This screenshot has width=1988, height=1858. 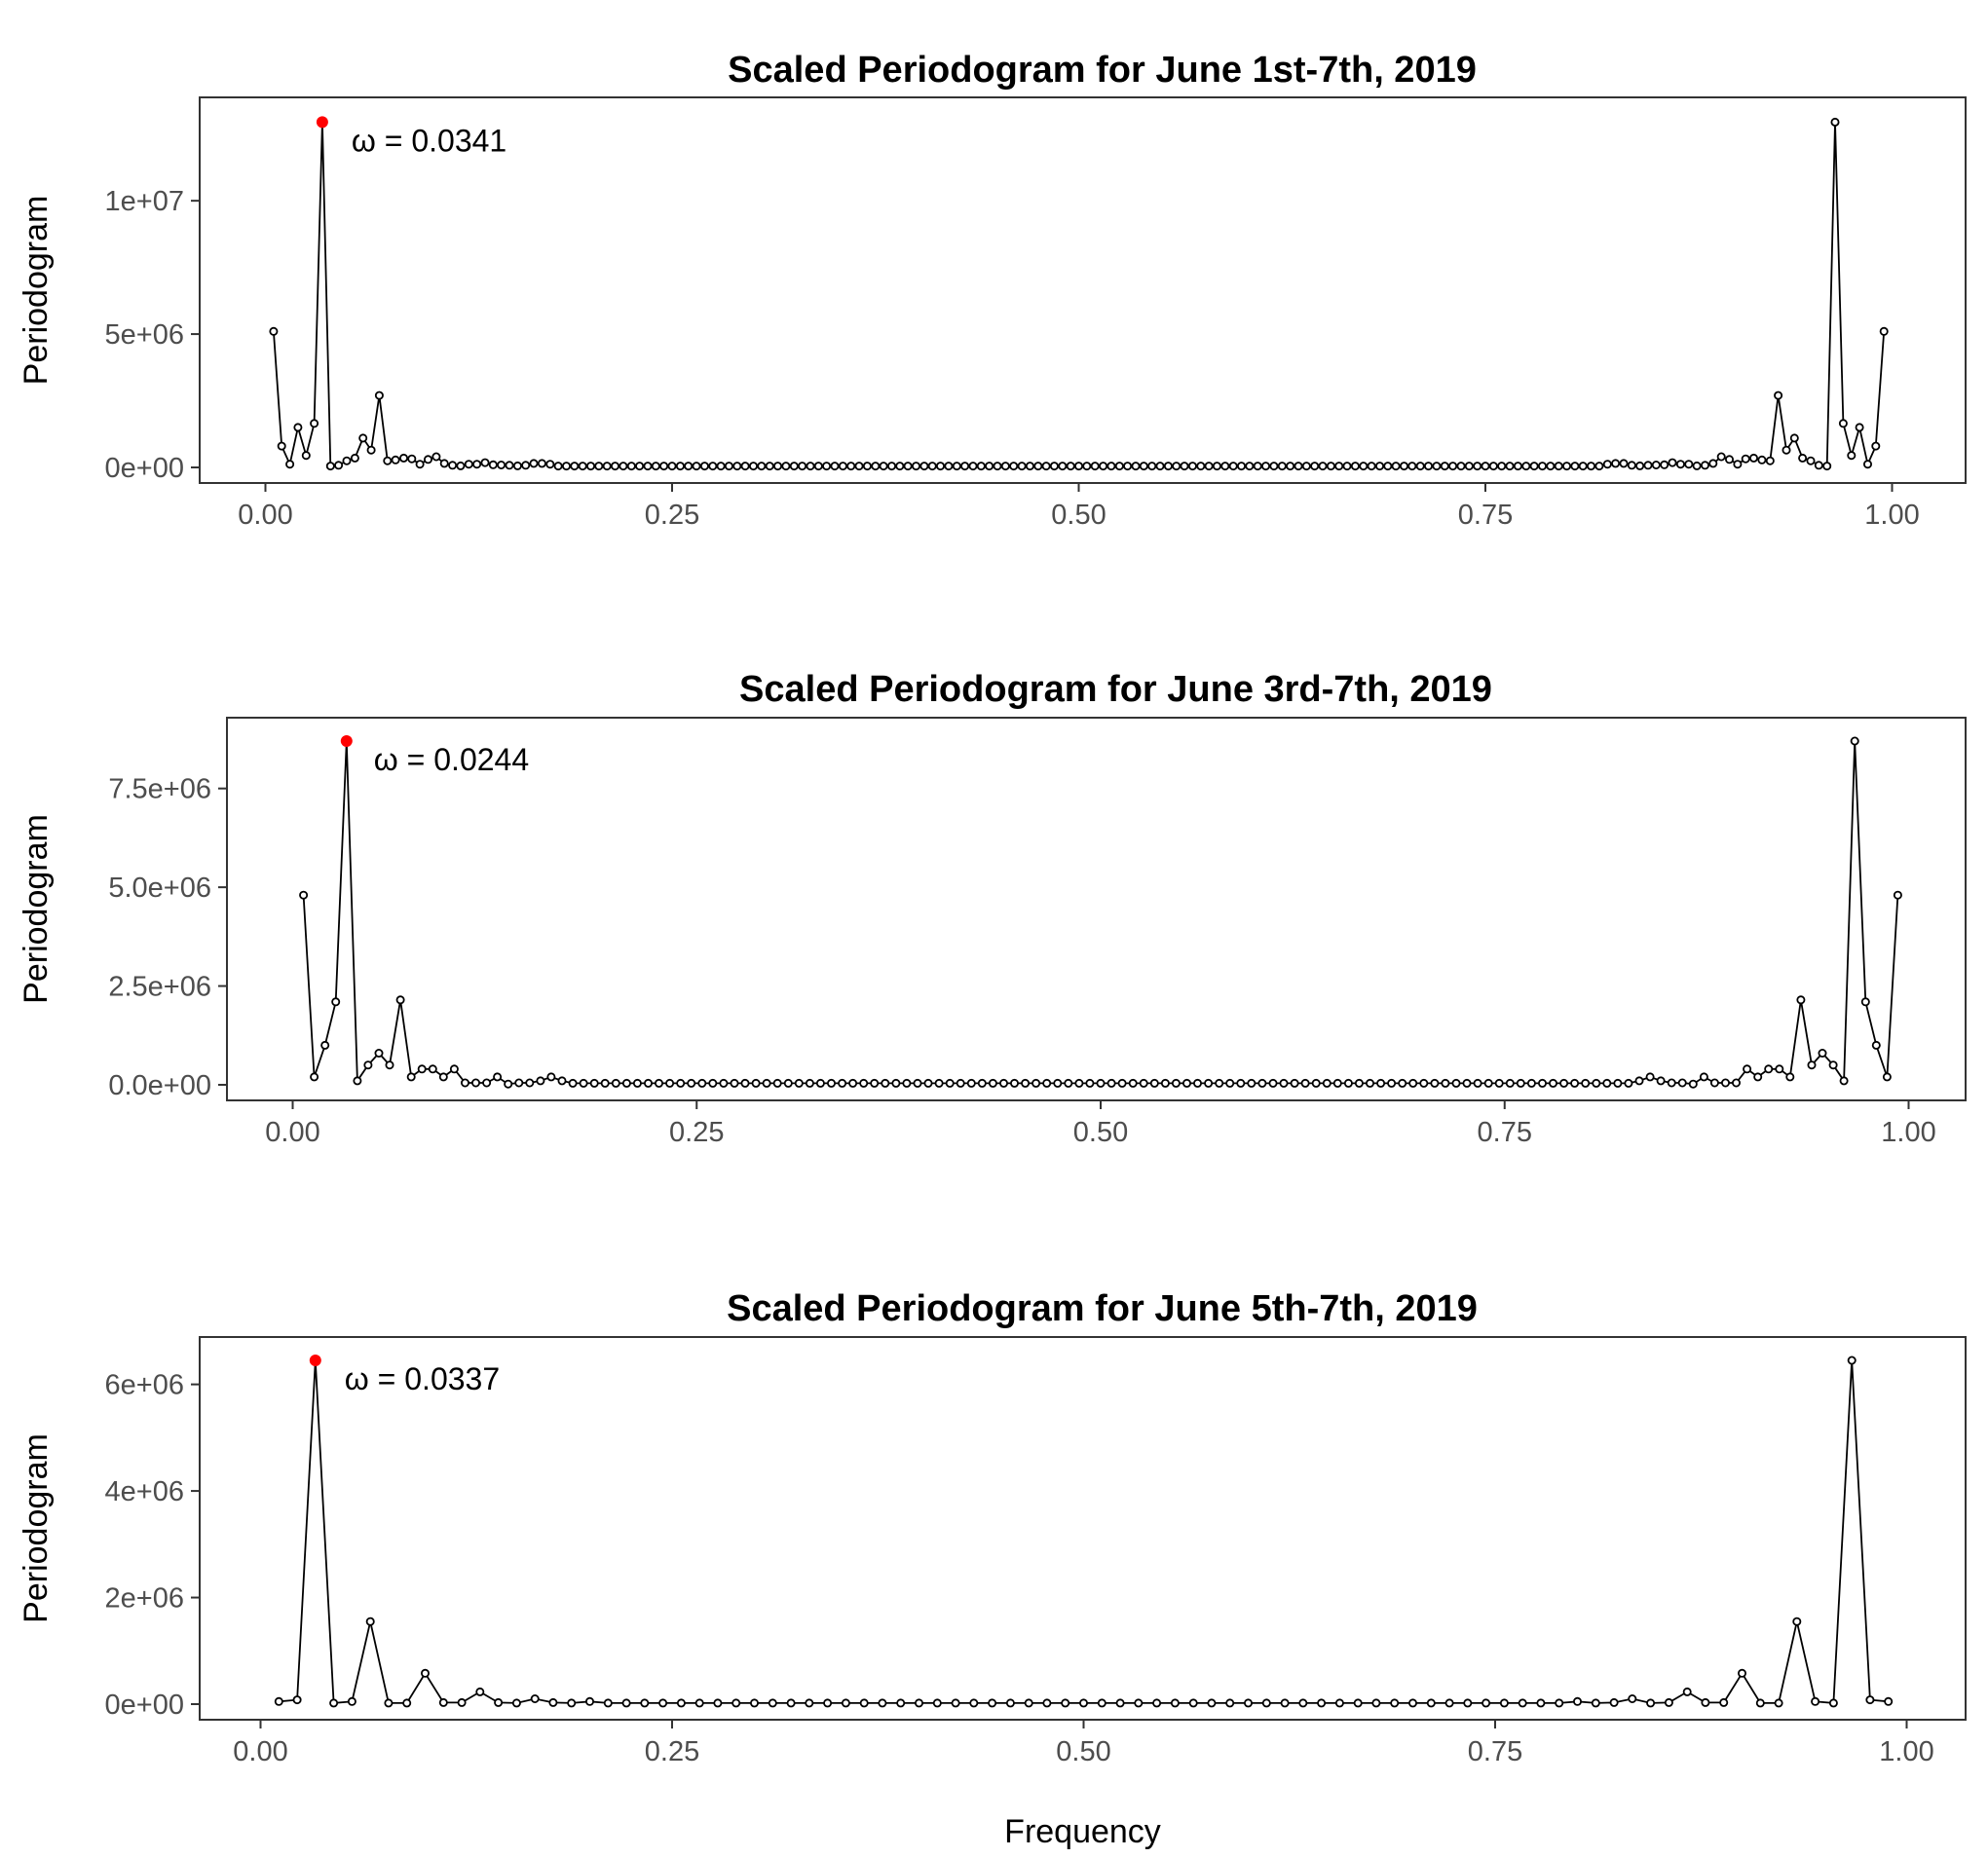 I want to click on y-tick-label: 2e+06, so click(x=145, y=1599).